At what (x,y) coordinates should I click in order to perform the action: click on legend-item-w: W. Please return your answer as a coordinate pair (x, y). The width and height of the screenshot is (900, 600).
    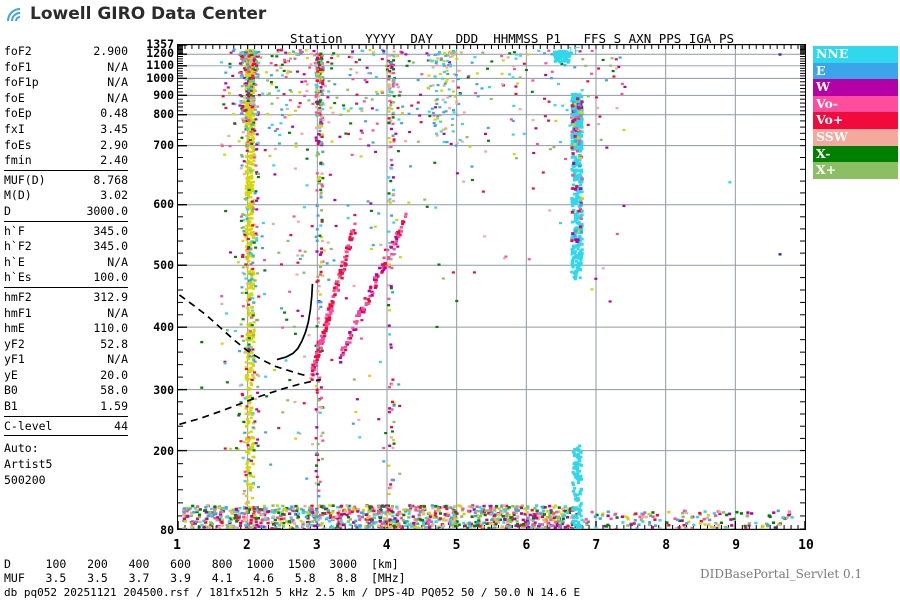
    Looking at the image, I should click on (855, 87).